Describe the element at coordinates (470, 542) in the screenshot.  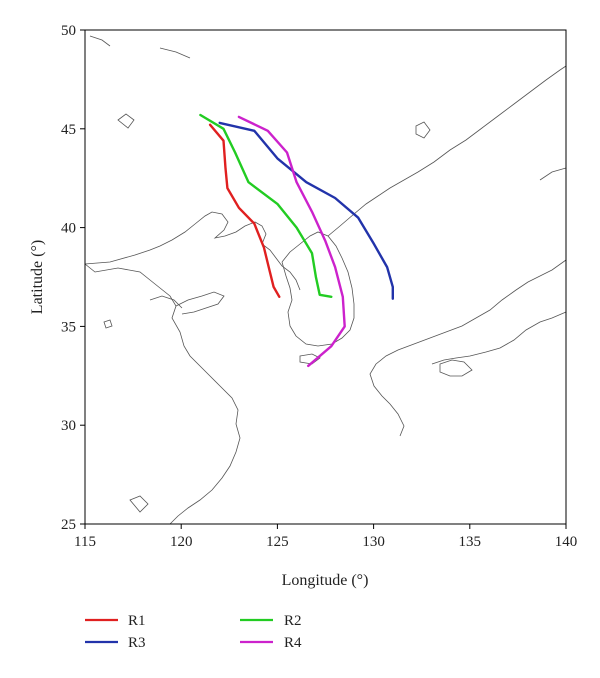
I see `x-tick-label: 135` at that location.